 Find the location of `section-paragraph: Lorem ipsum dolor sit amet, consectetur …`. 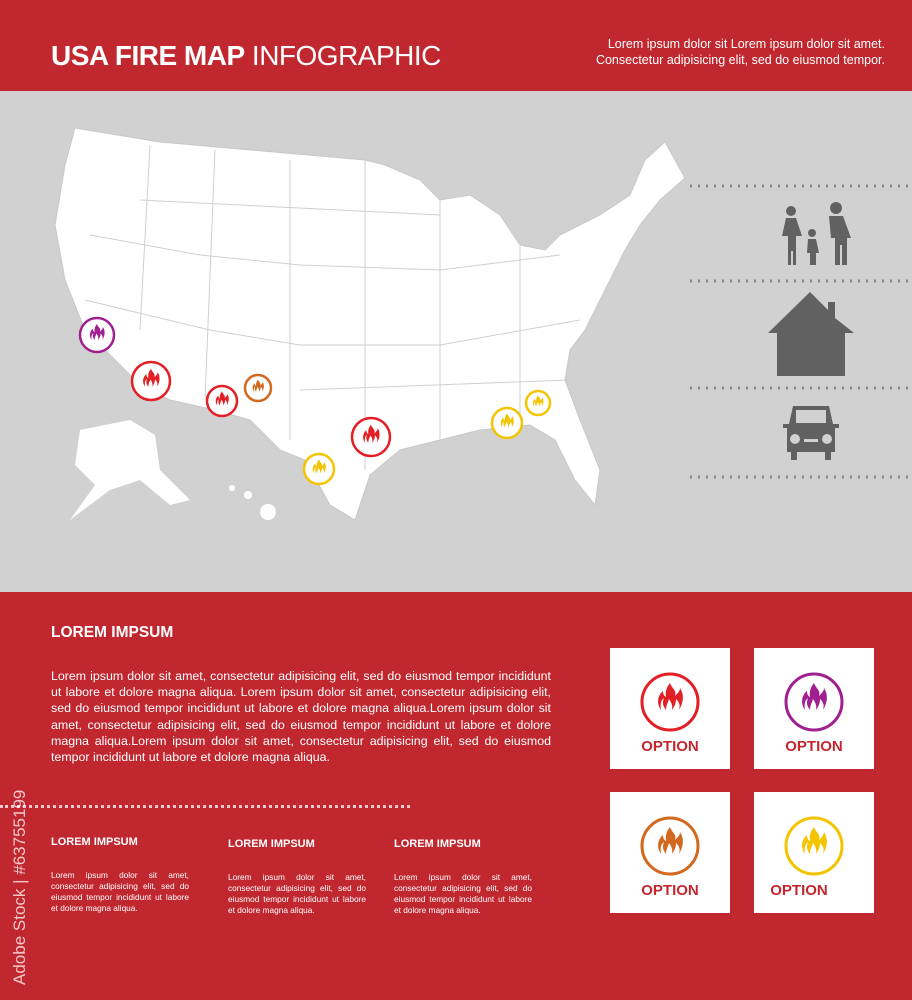

section-paragraph: Lorem ipsum dolor sit amet, consectetur … is located at coordinates (301, 717).